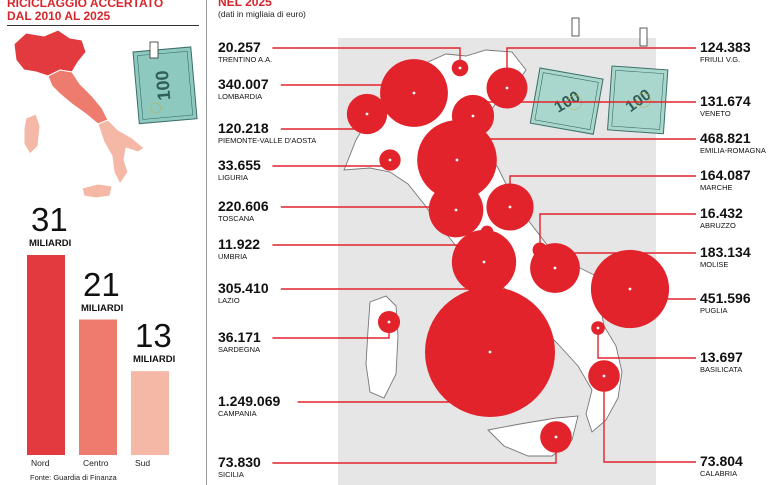  Describe the element at coordinates (725, 175) in the screenshot. I see `region-value-marche: 164.087` at that location.